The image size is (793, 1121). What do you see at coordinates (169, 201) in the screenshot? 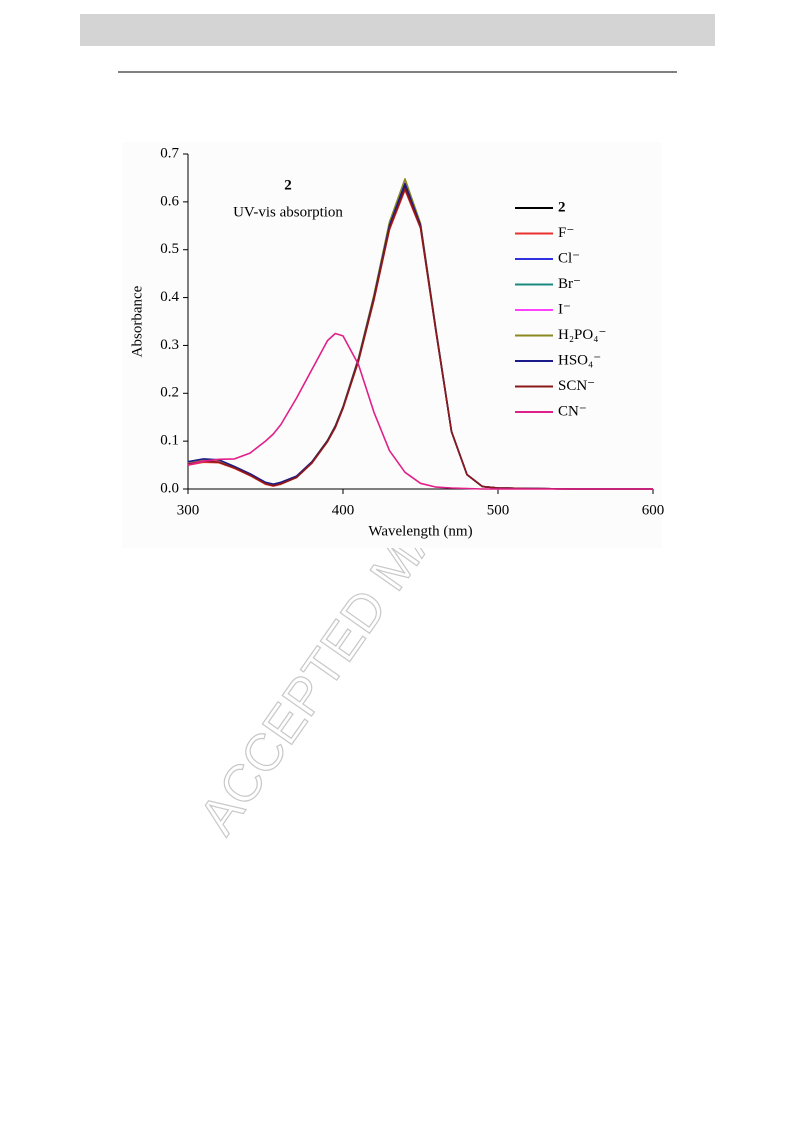
I see `y-tick-label: 0.6` at bounding box center [169, 201].